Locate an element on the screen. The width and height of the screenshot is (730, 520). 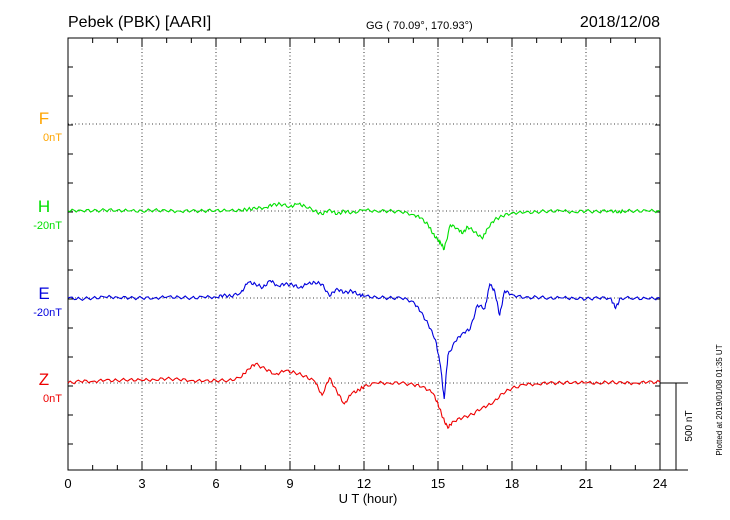
series-name-e: E is located at coordinates (43, 293).